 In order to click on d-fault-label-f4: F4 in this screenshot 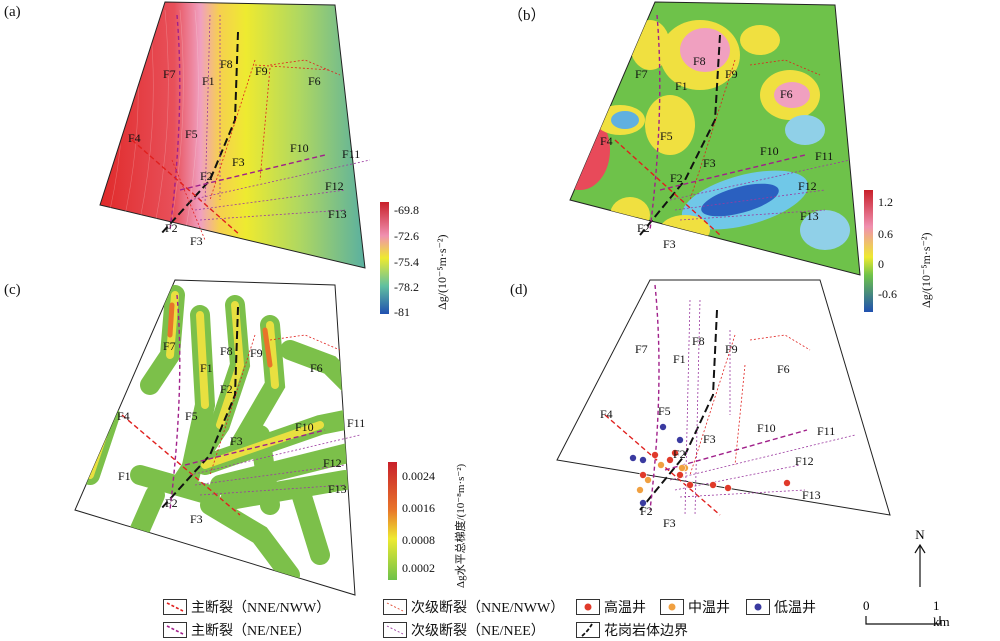, I will do `click(606, 414)`.